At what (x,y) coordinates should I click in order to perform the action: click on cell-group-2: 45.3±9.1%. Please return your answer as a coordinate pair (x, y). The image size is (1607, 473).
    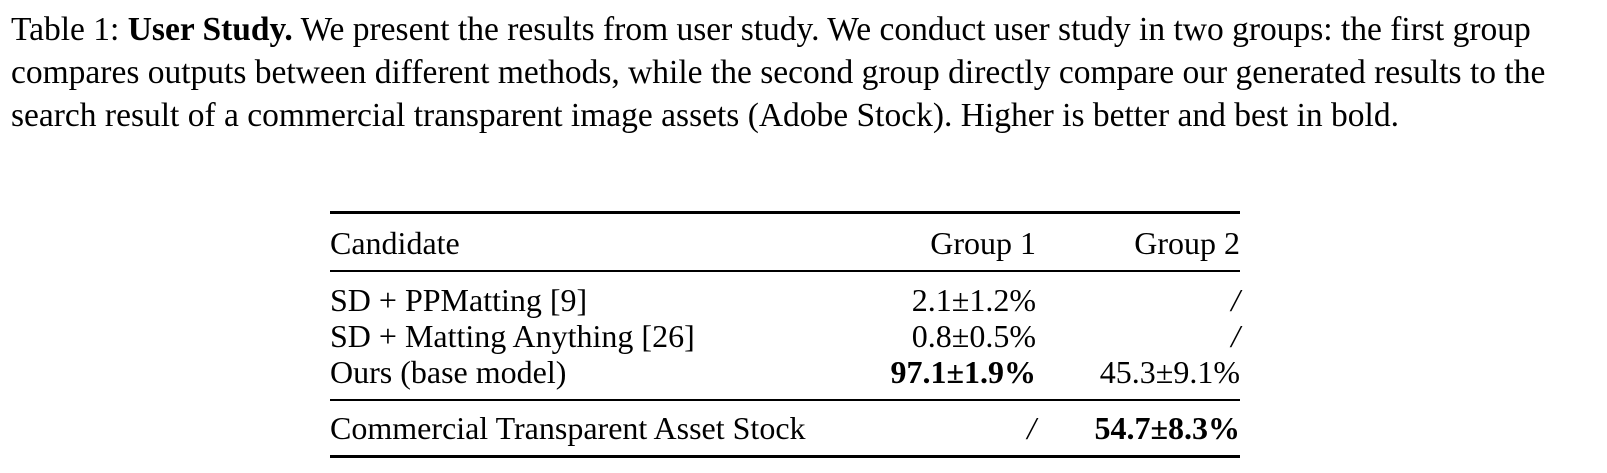
    Looking at the image, I should click on (1169, 372).